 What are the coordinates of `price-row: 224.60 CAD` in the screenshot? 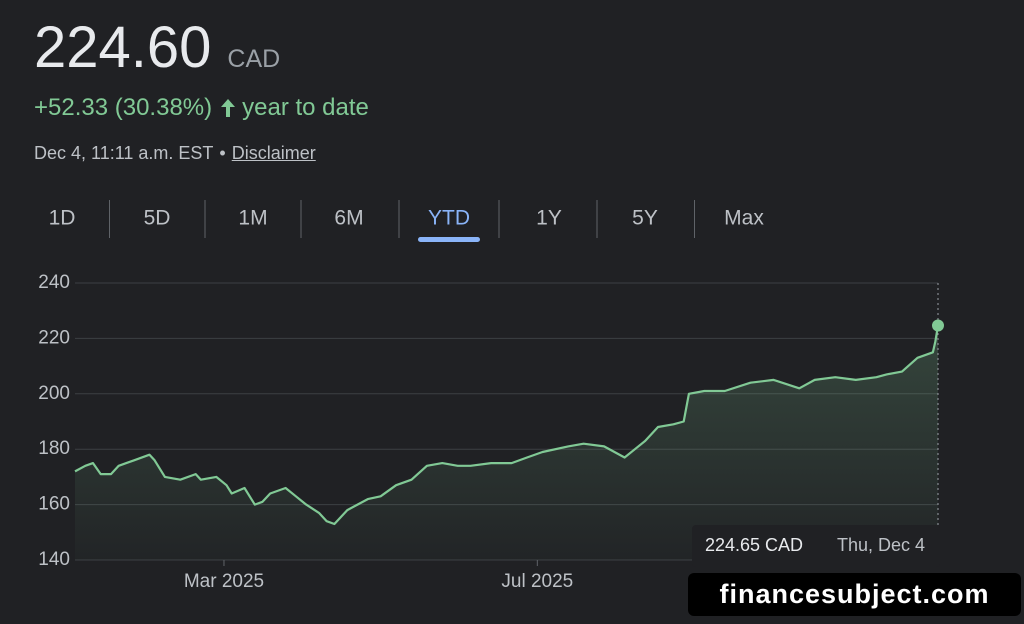 It's located at (157, 47).